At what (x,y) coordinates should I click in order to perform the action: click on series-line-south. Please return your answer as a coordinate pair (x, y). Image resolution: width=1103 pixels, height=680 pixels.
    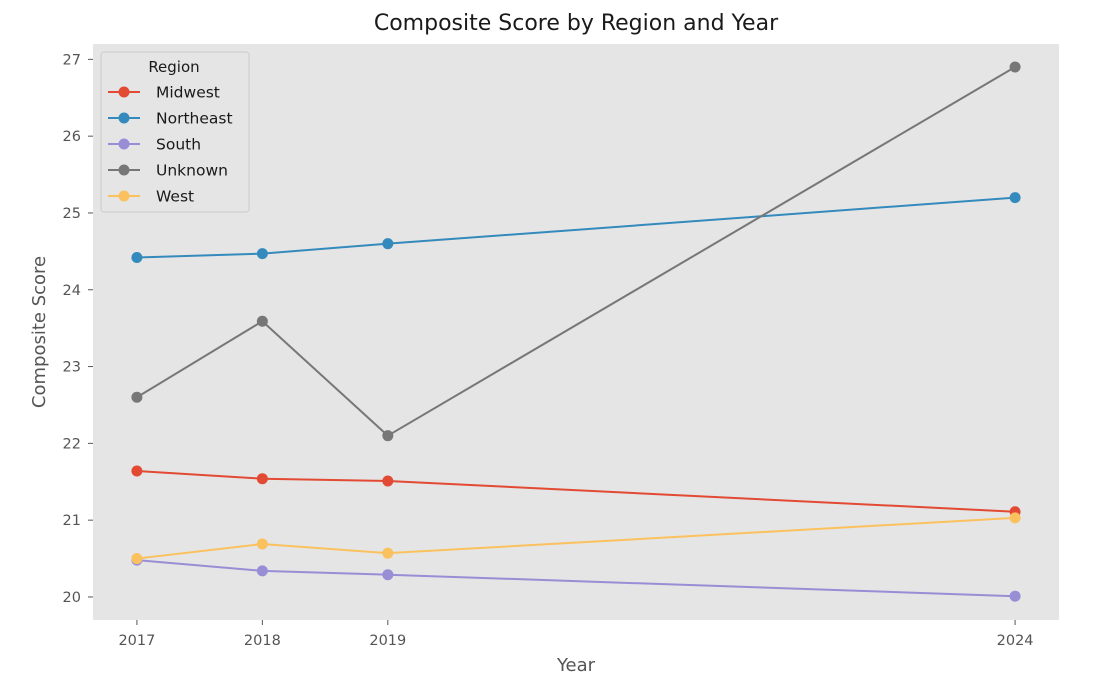
    Looking at the image, I should click on (576, 578).